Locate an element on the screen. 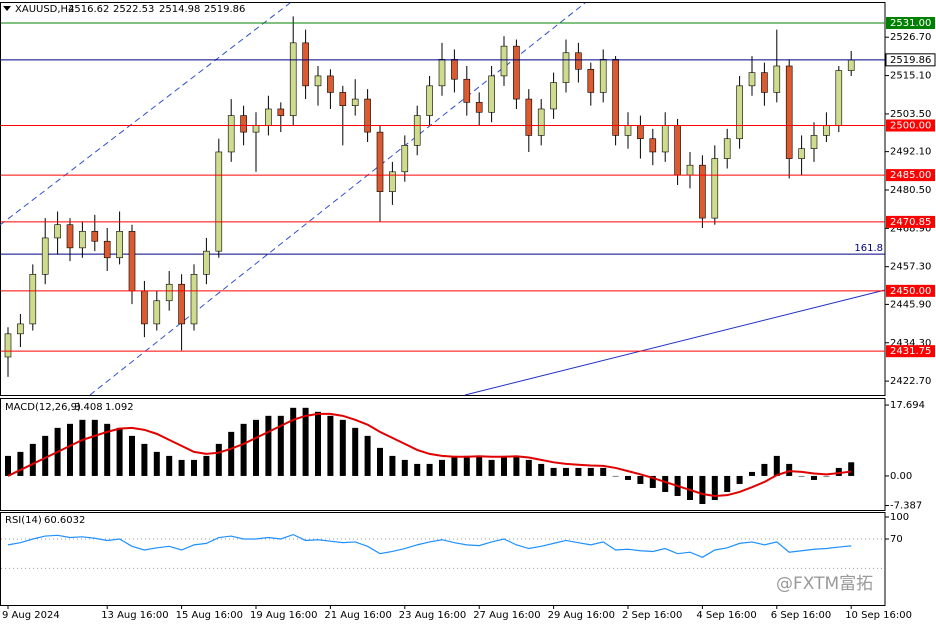  y-tick-label: 2492.10 is located at coordinates (910, 152).